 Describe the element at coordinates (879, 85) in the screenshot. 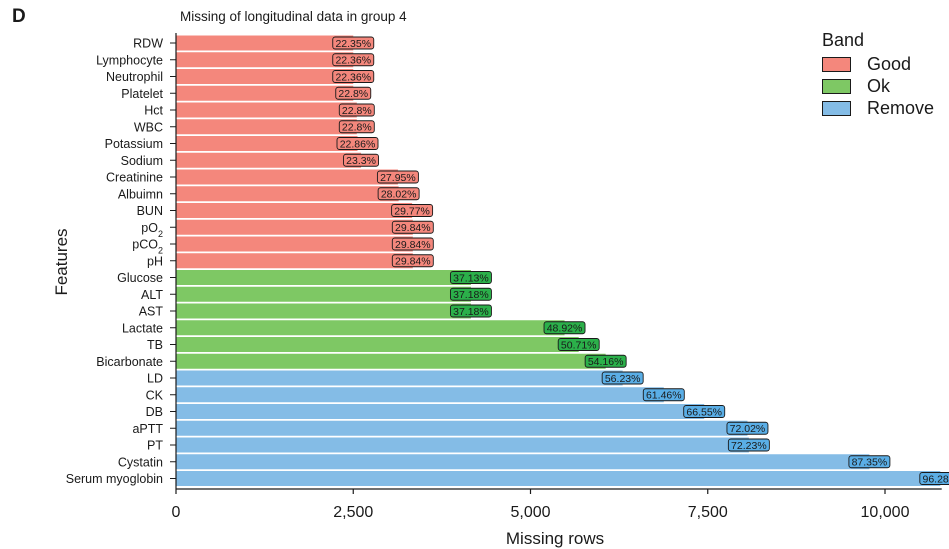

I see `legend-label-ok: Ok` at that location.